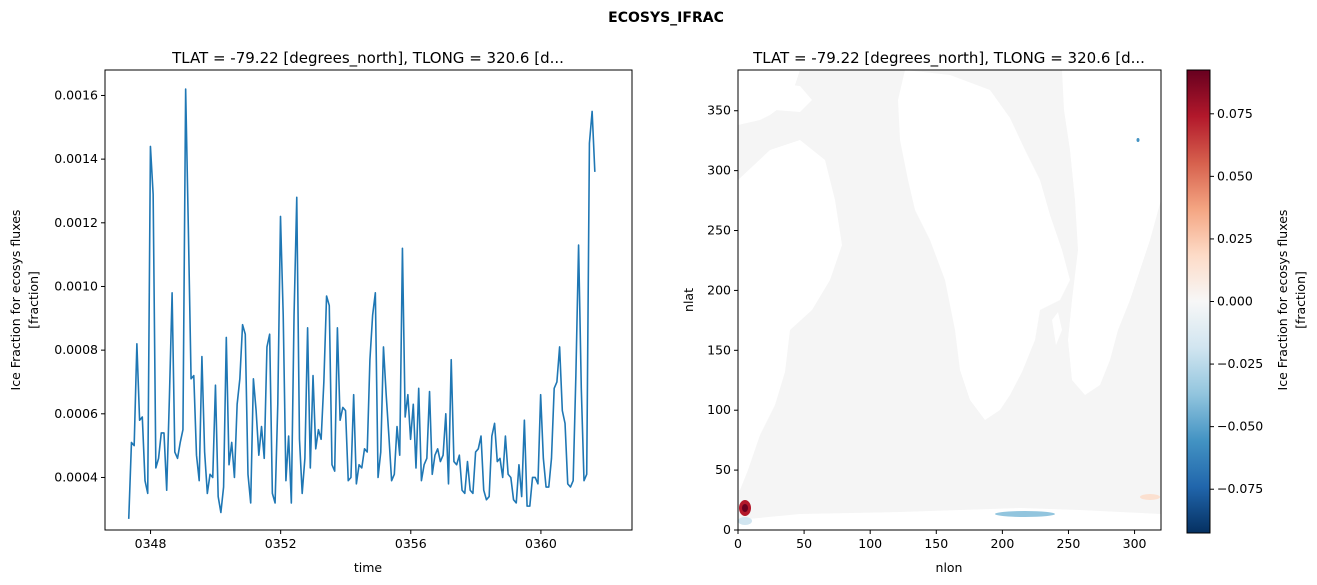 The height and width of the screenshot is (585, 1317). What do you see at coordinates (688, 300) in the screenshot?
I see `map-chart-ylabel: nlat` at bounding box center [688, 300].